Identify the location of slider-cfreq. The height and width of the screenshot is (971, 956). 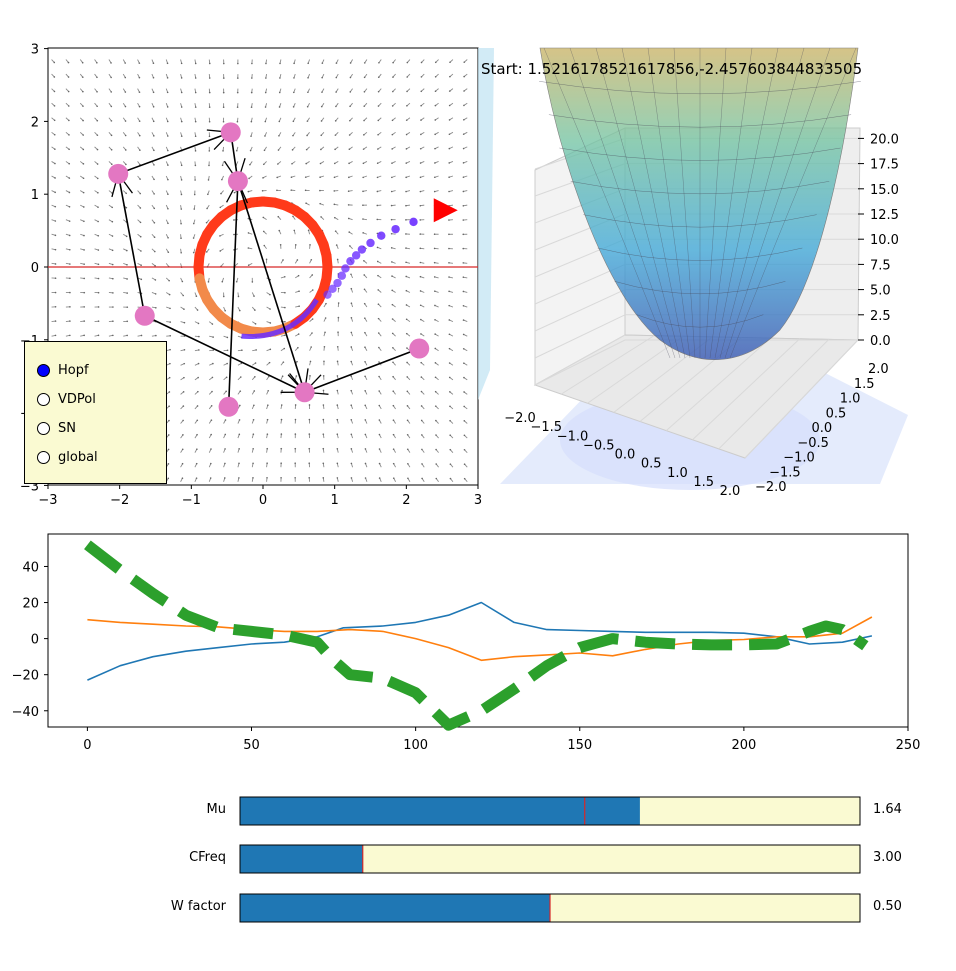
(550, 859).